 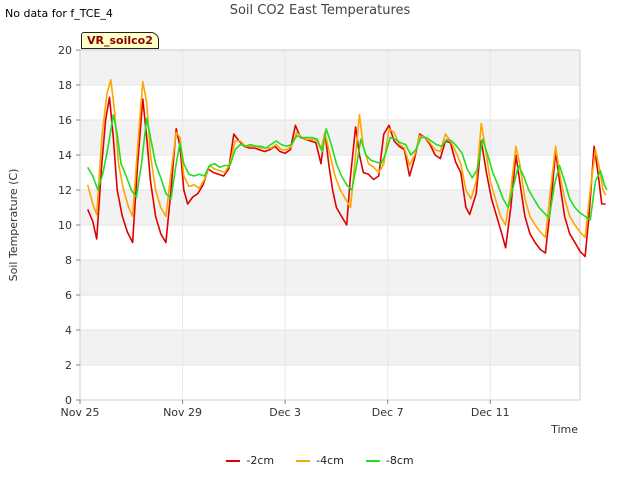 What do you see at coordinates (59, 13) in the screenshot?
I see `no-data-note: No data for f_TCE_4` at bounding box center [59, 13].